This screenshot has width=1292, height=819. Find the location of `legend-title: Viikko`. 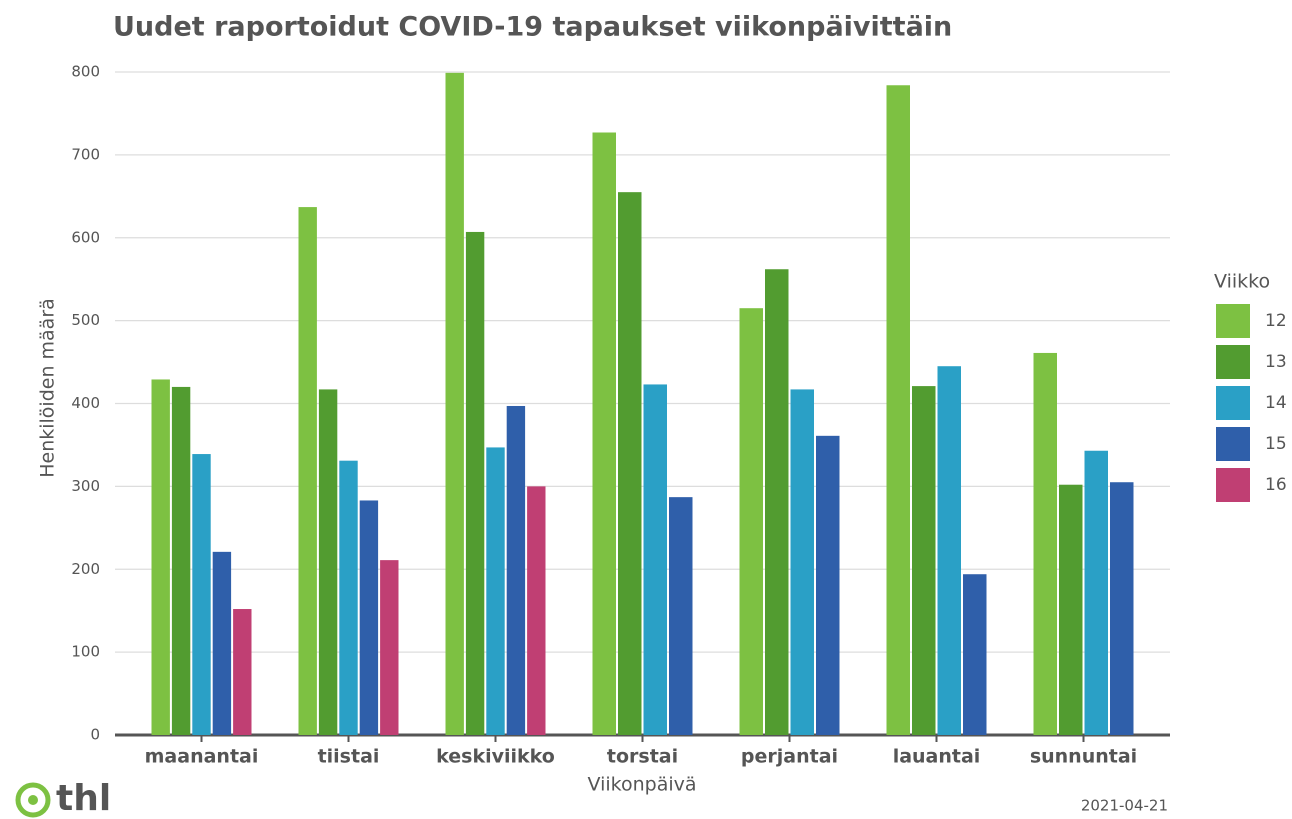

legend-title: Viikko is located at coordinates (1242, 282).